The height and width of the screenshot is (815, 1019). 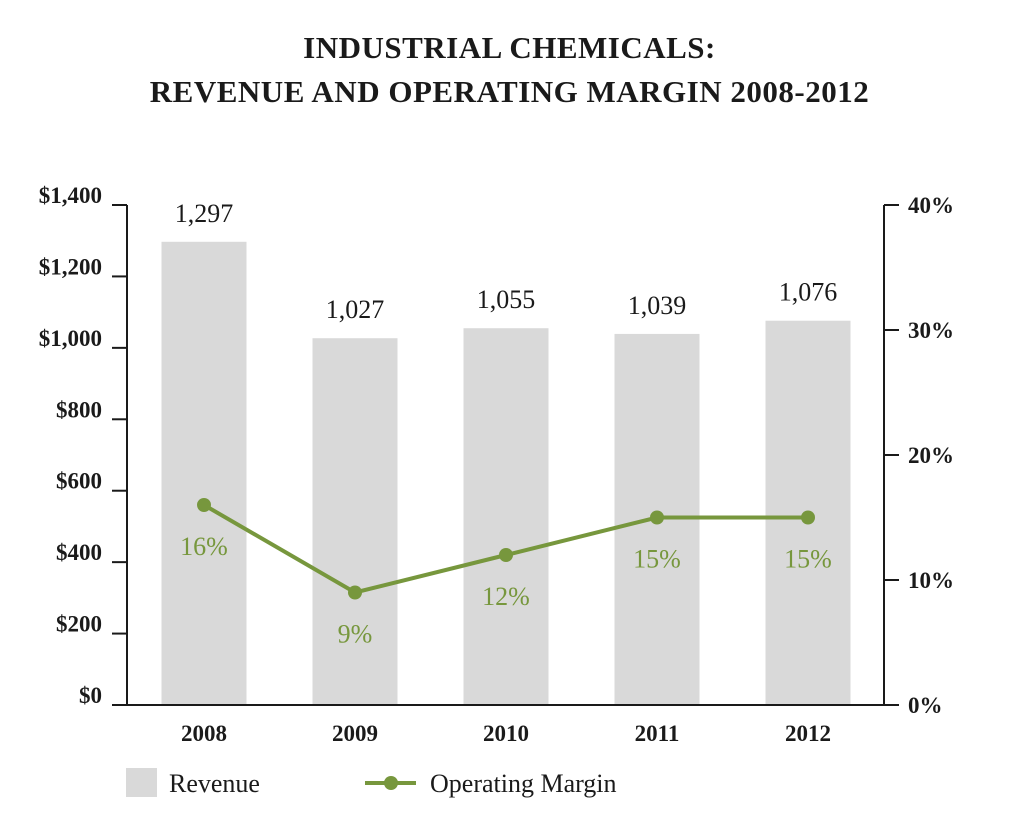 What do you see at coordinates (355, 733) in the screenshot?
I see `x-axis-tick-label: 2009` at bounding box center [355, 733].